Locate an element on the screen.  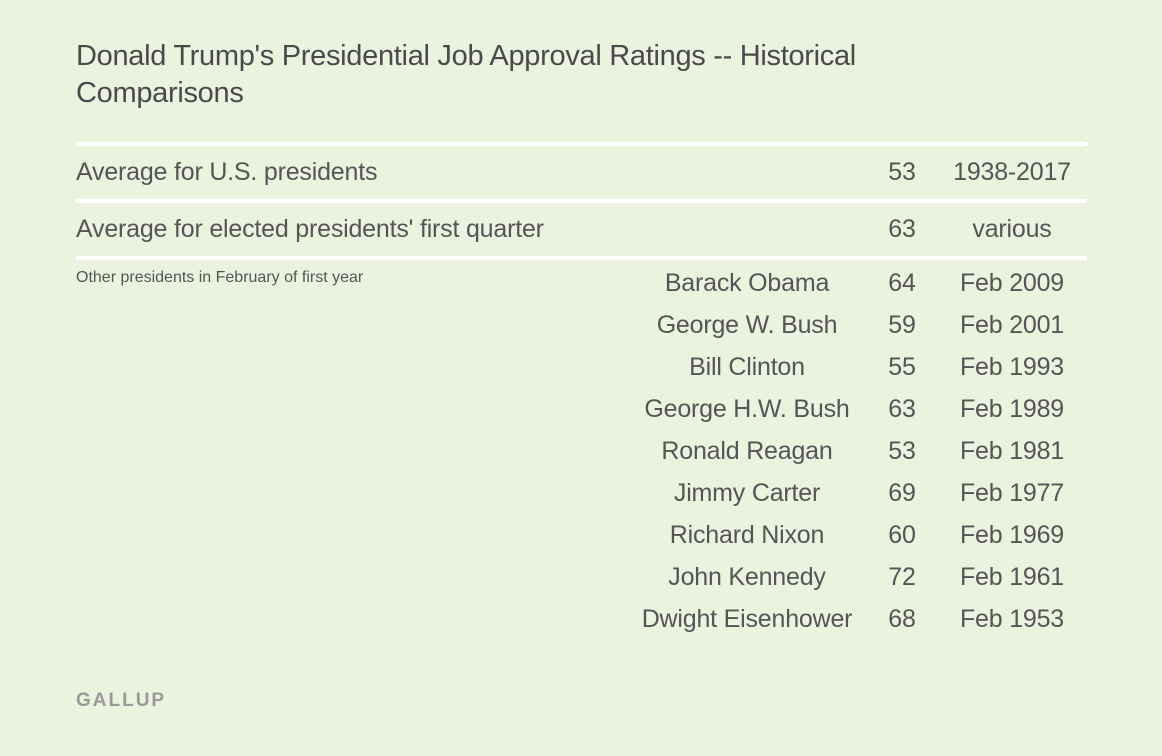
table-row: Average for U.S. presidents 53 1938-2017 is located at coordinates (581, 172).